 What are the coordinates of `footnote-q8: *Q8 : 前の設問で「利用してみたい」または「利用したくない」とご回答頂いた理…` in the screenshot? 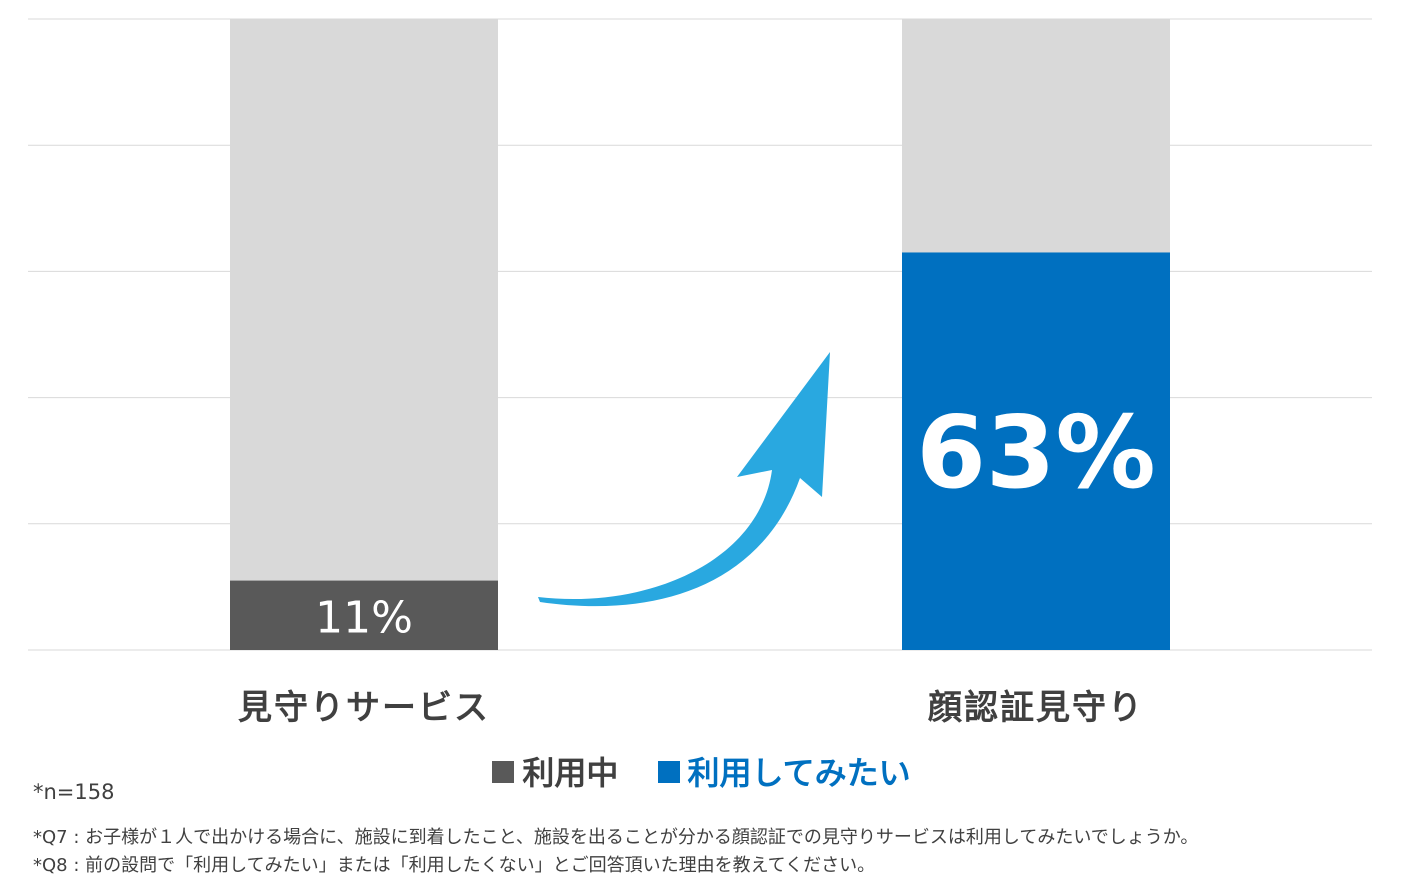 It's located at (454, 865).